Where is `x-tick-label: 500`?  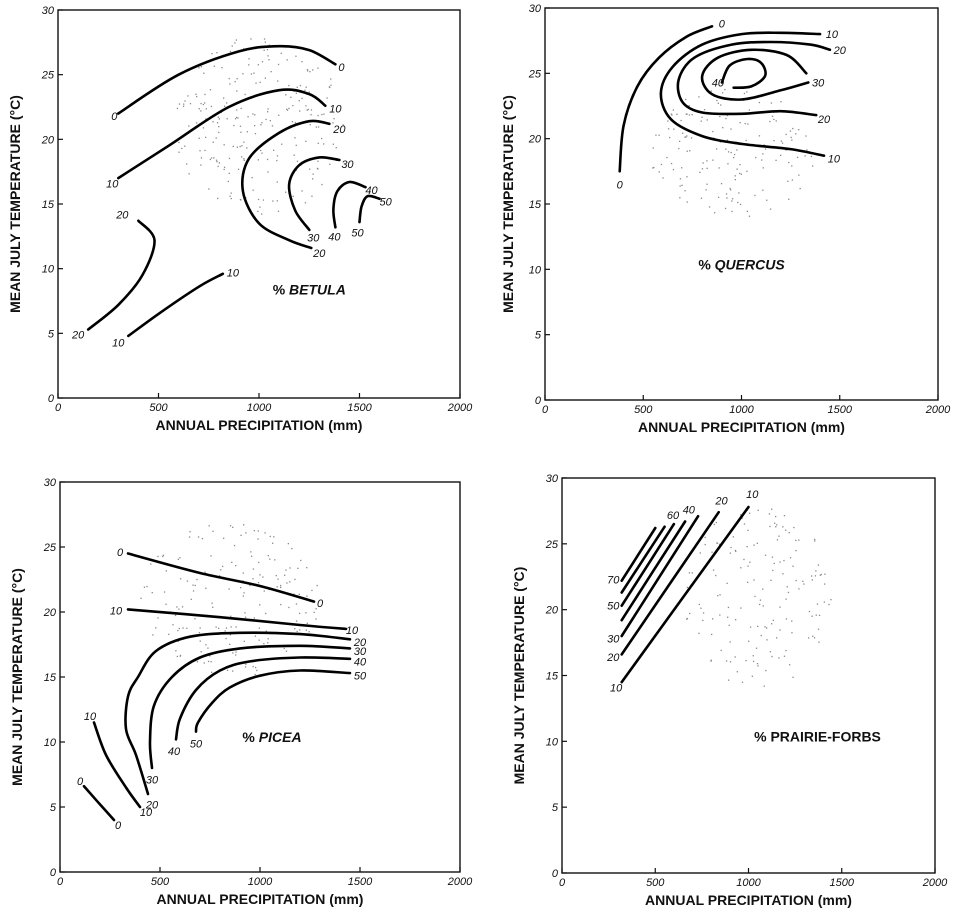
x-tick-label: 500 is located at coordinates (160, 882).